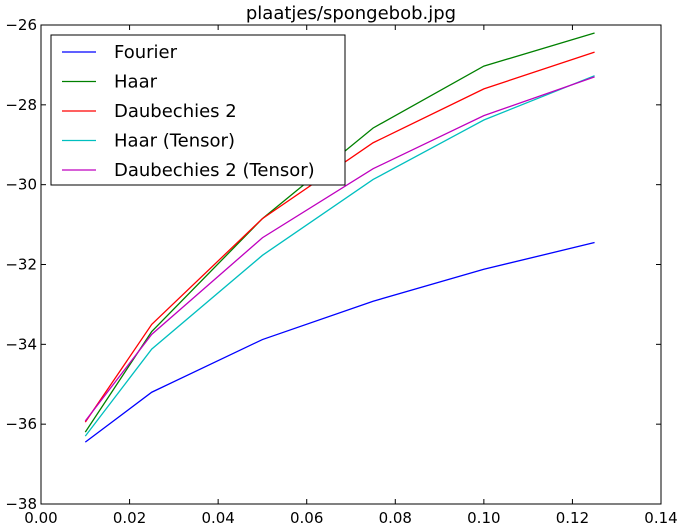 This screenshot has height=530, width=681. I want to click on x-tick-label: 0.02, so click(129, 518).